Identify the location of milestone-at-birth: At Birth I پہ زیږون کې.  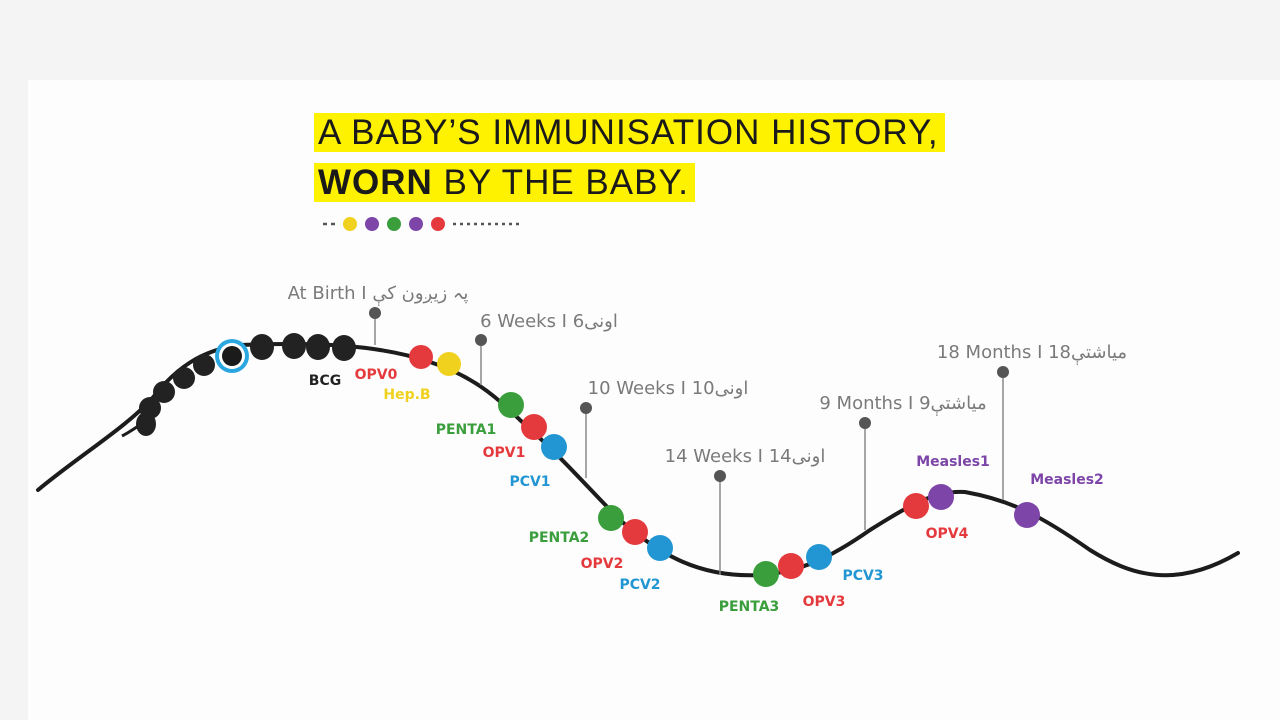
(378, 295).